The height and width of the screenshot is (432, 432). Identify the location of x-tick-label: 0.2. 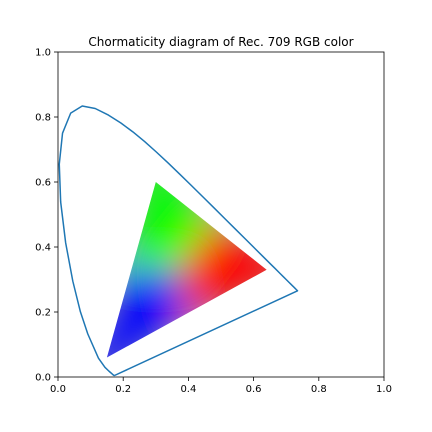
(123, 389).